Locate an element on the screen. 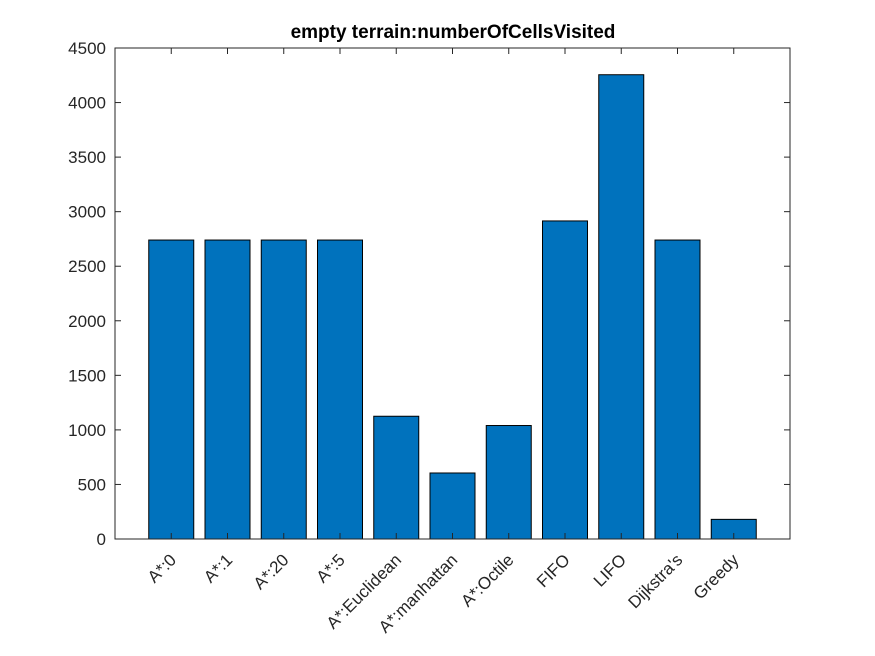 This screenshot has width=875, height=656. x-tick-label-6: A*:Octile is located at coordinates (487, 580).